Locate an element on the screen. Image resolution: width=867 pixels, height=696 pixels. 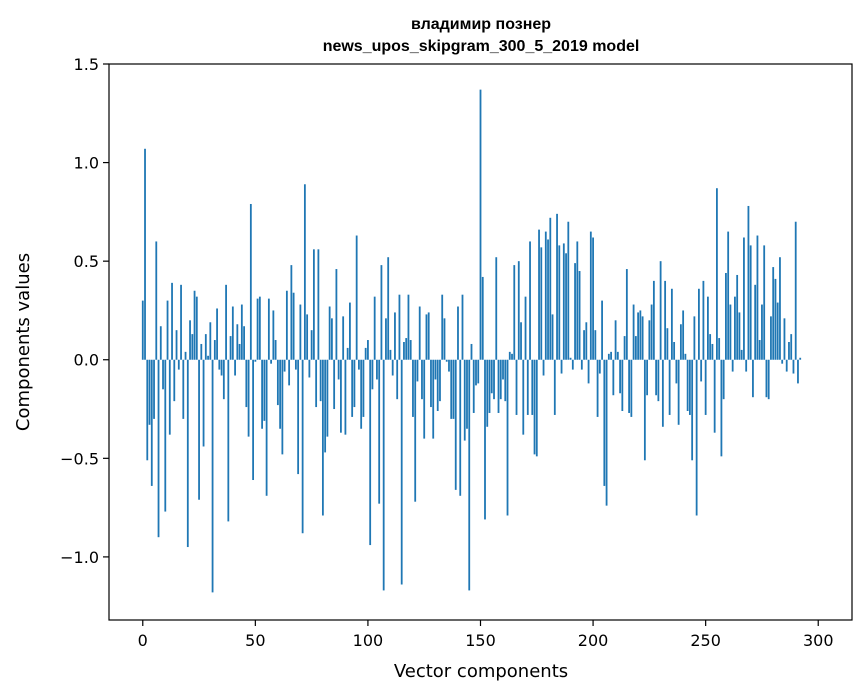
x-axis-ticks: 0 50 100 150 200 250 300 is located at coordinates (486, 635).